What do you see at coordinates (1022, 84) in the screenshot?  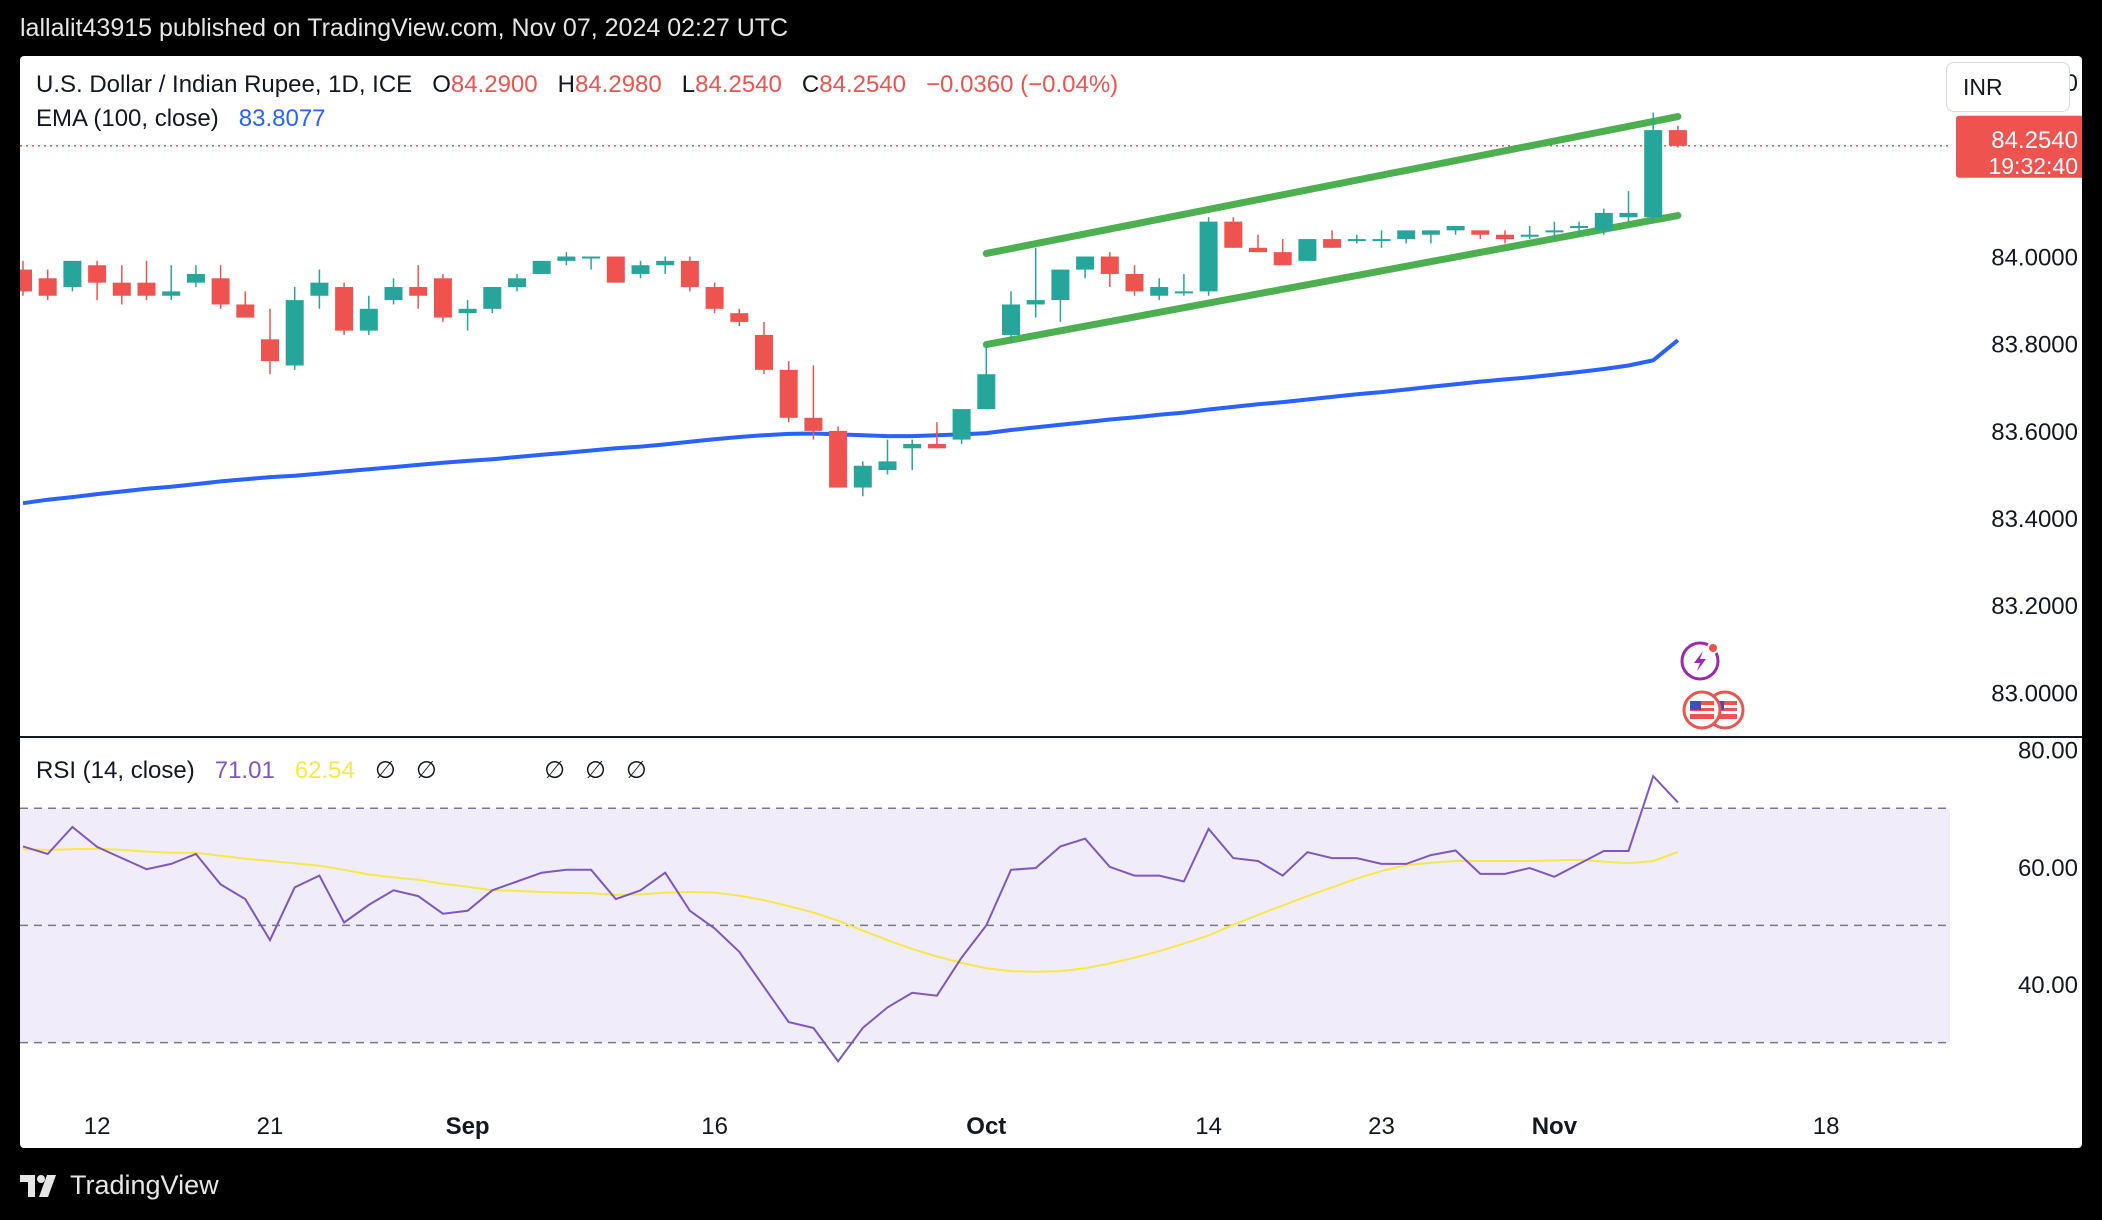 I see `change-value: −0.0360 (−0.04%)` at bounding box center [1022, 84].